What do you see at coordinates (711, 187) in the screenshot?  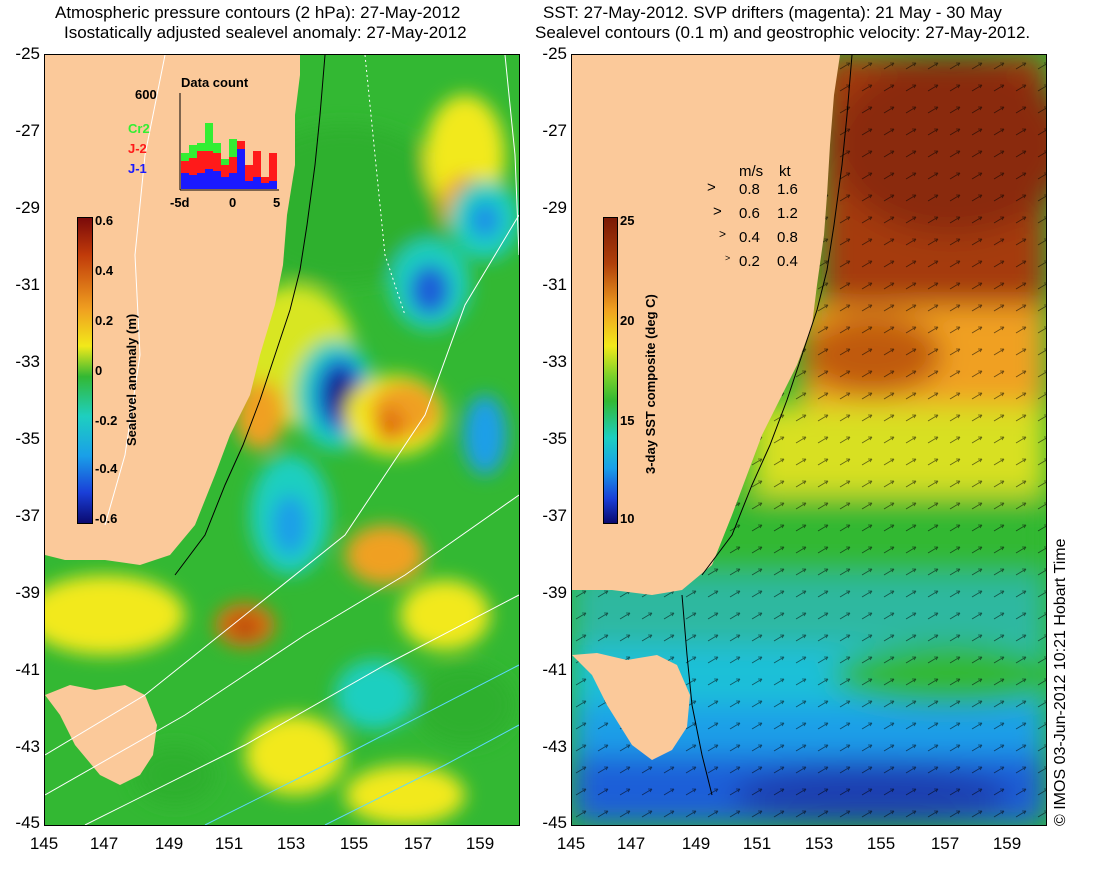 I see `velocity-arrow-0.8: >` at bounding box center [711, 187].